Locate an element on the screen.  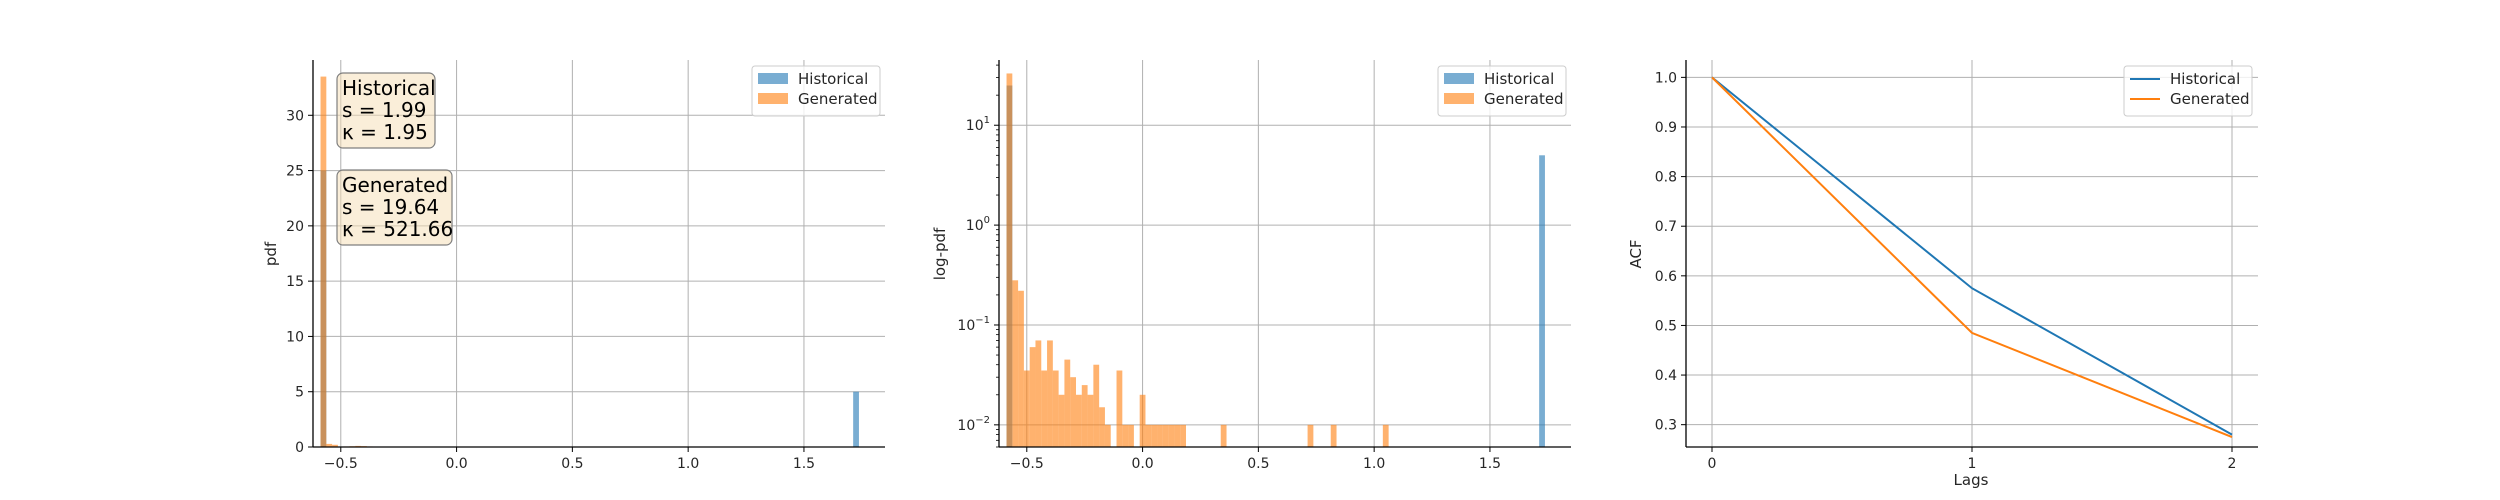
logpdf-legend-historical-swatch is located at coordinates (1459, 78).